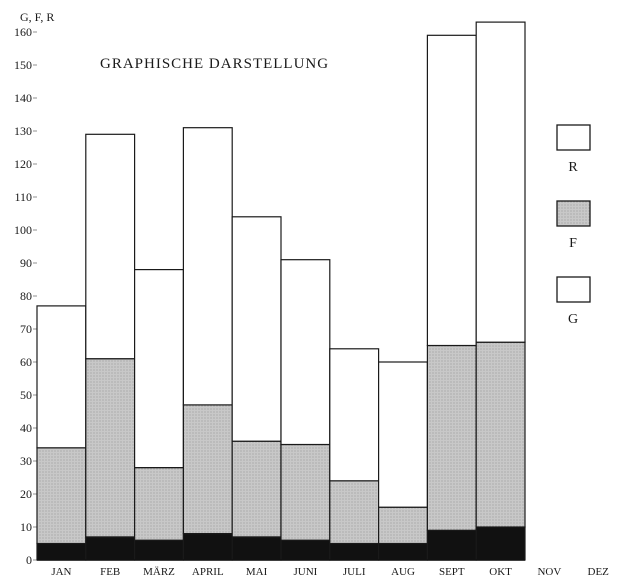 This screenshot has width=619, height=579. I want to click on y-tick-label: 90, so click(26, 263).